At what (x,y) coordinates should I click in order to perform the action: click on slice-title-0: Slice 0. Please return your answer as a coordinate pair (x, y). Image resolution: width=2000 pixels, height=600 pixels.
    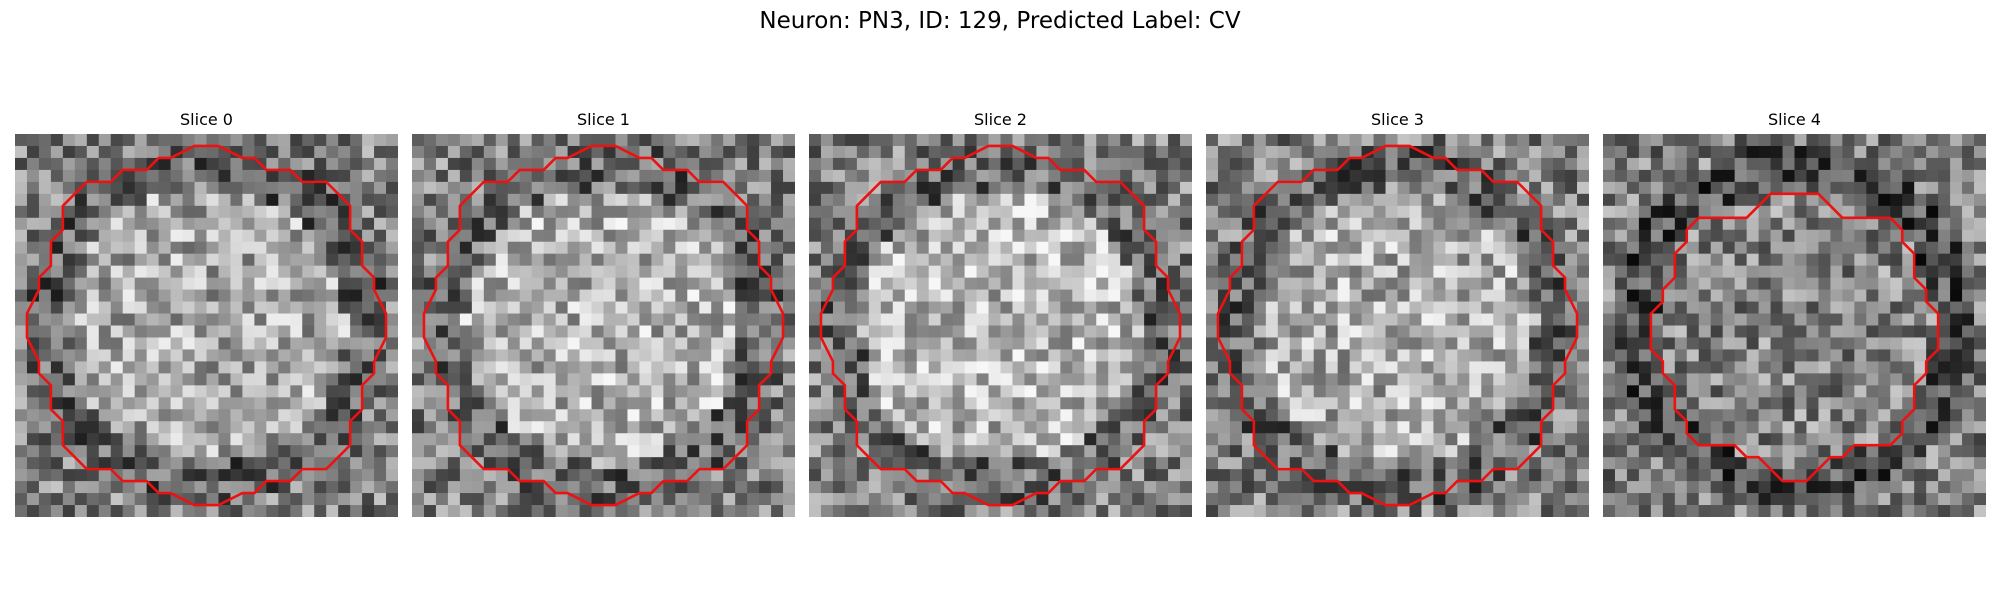
    Looking at the image, I should click on (206, 119).